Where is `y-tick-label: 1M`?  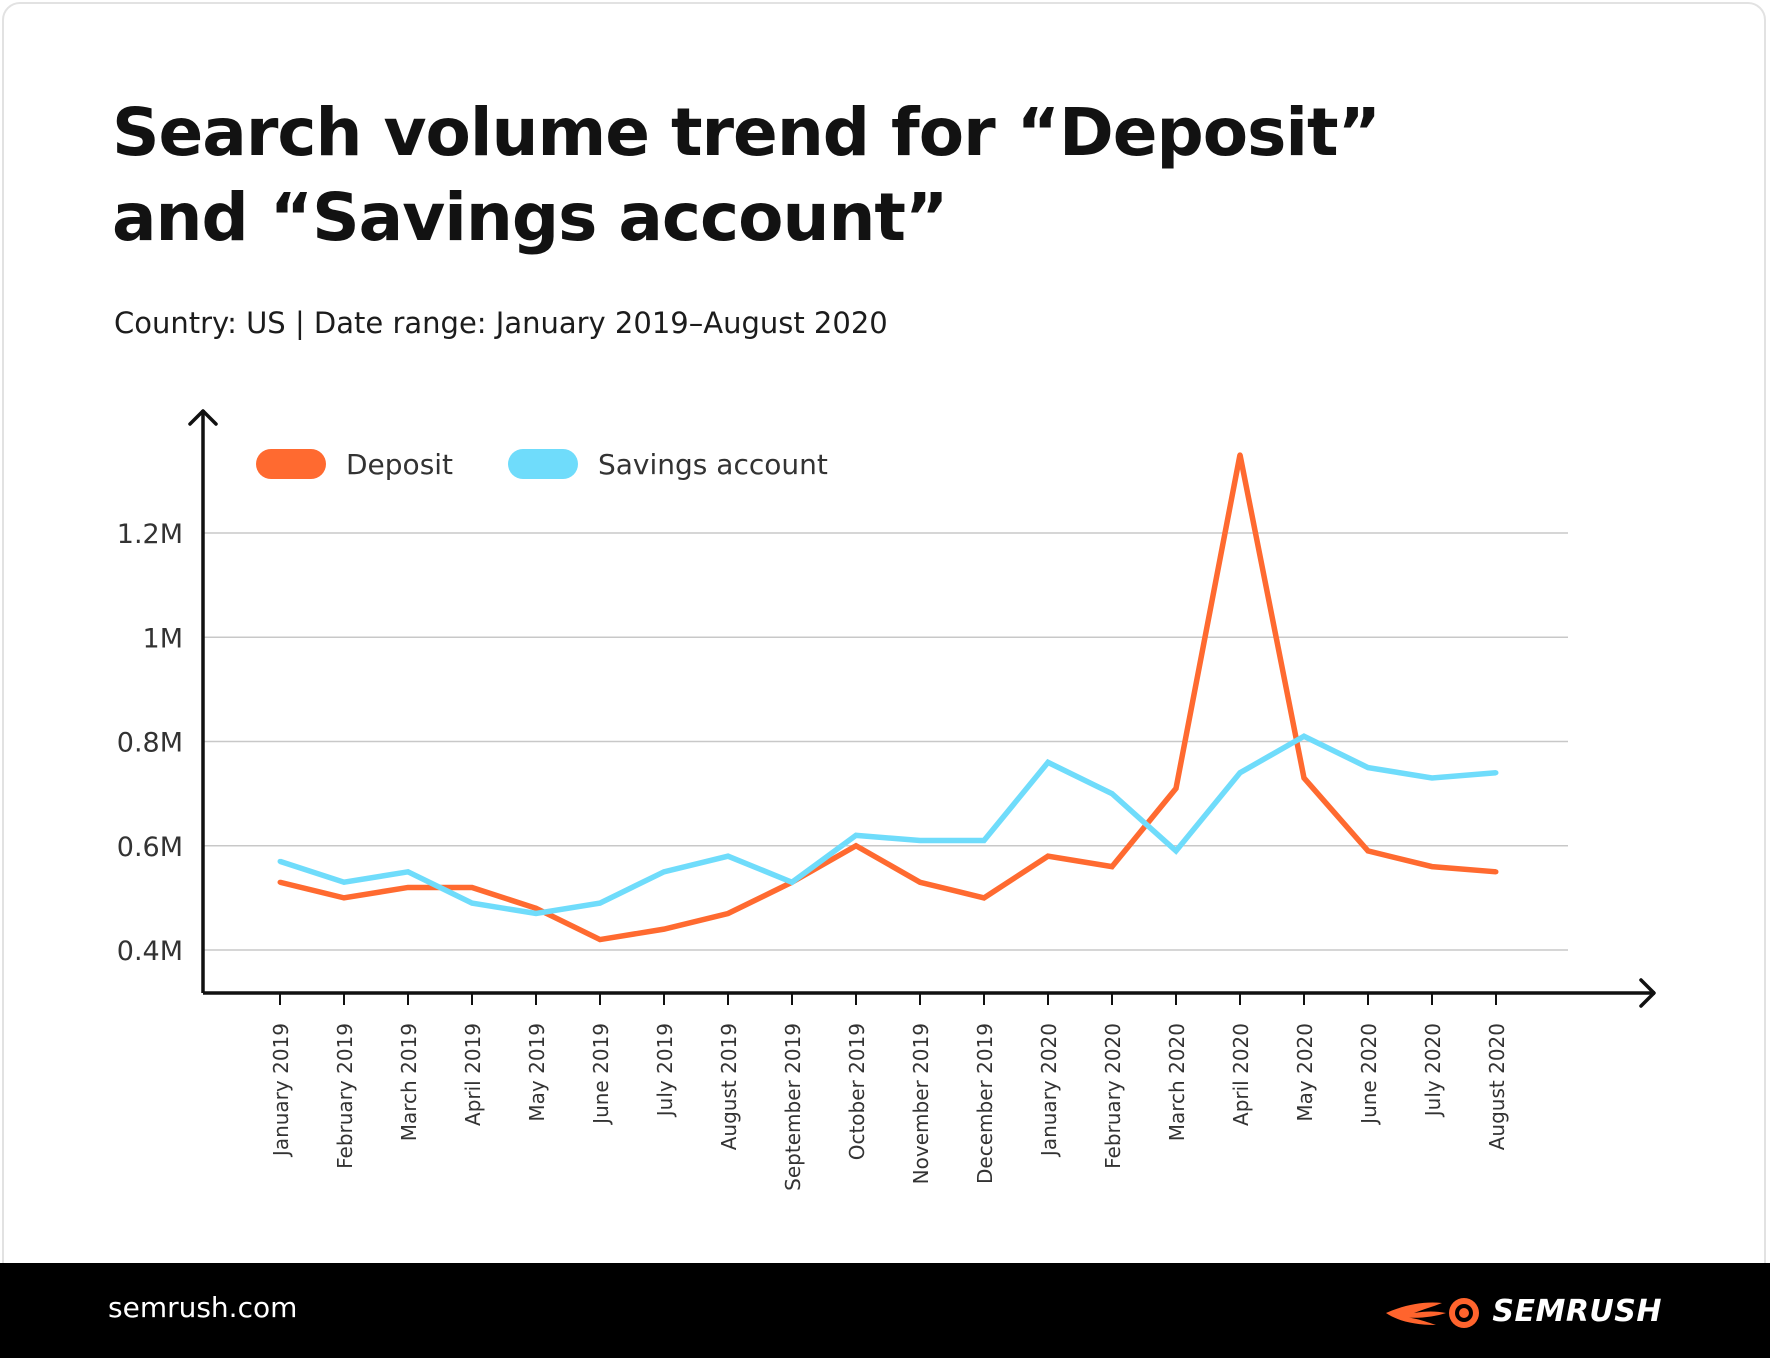
y-tick-label: 1M is located at coordinates (163, 638).